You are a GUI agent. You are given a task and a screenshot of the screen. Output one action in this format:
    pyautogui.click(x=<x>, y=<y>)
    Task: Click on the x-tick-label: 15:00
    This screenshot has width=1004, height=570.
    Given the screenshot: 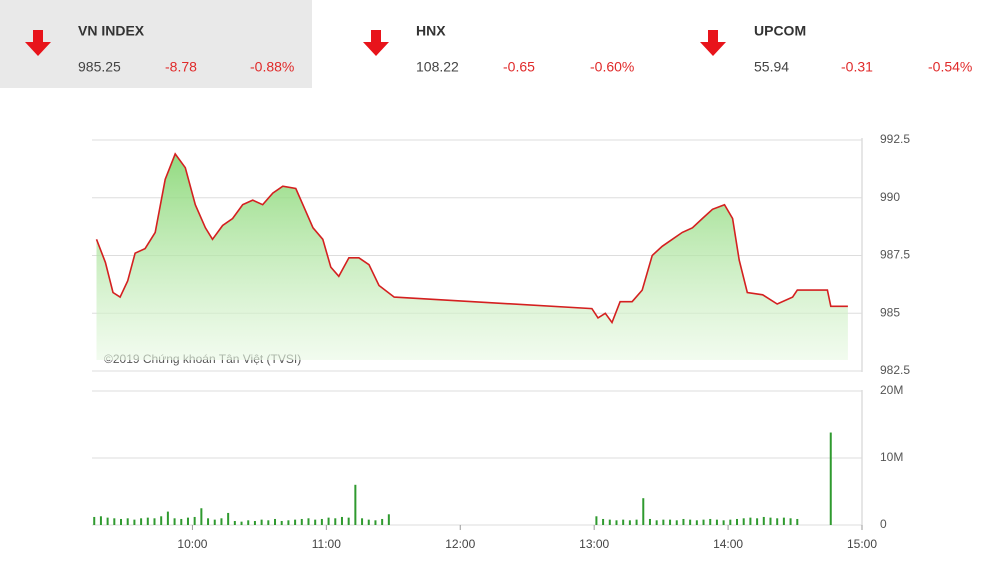 What is the action you would take?
    pyautogui.click(x=862, y=544)
    